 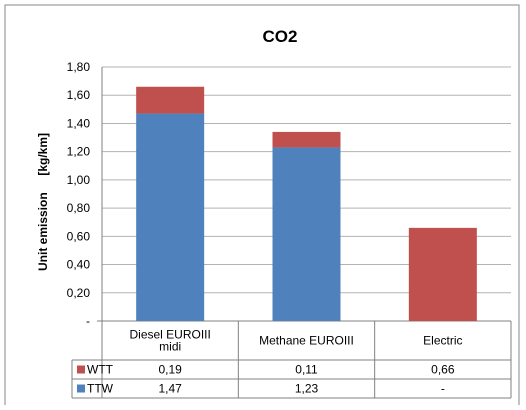 What do you see at coordinates (443, 370) in the screenshot?
I see `table-value: 0,66` at bounding box center [443, 370].